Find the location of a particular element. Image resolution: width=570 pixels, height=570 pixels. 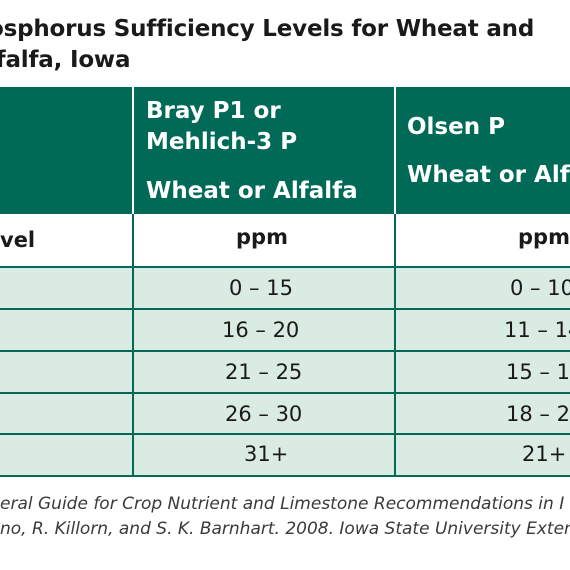

header-olsen-label: Olsen P is located at coordinates (456, 127).